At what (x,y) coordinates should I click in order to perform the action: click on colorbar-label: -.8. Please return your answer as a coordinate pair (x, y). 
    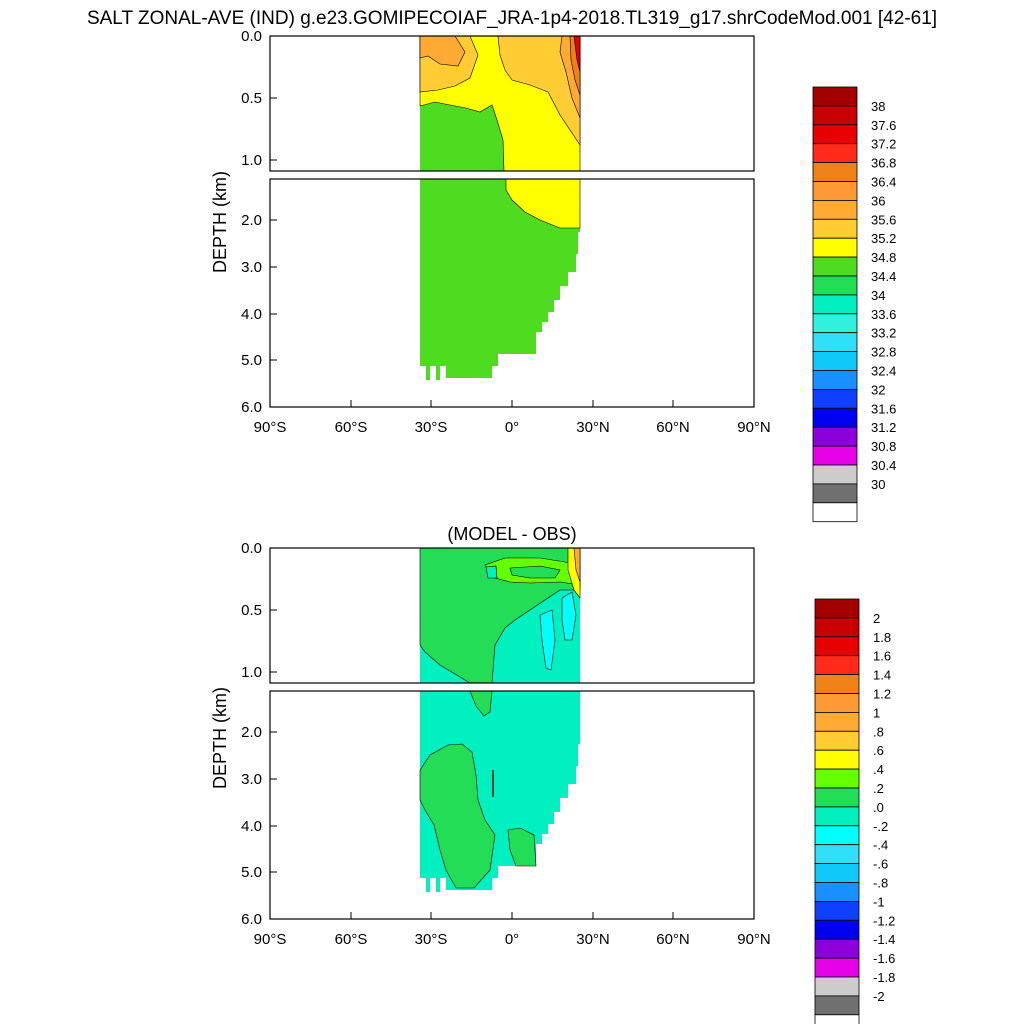
    Looking at the image, I should click on (880, 883).